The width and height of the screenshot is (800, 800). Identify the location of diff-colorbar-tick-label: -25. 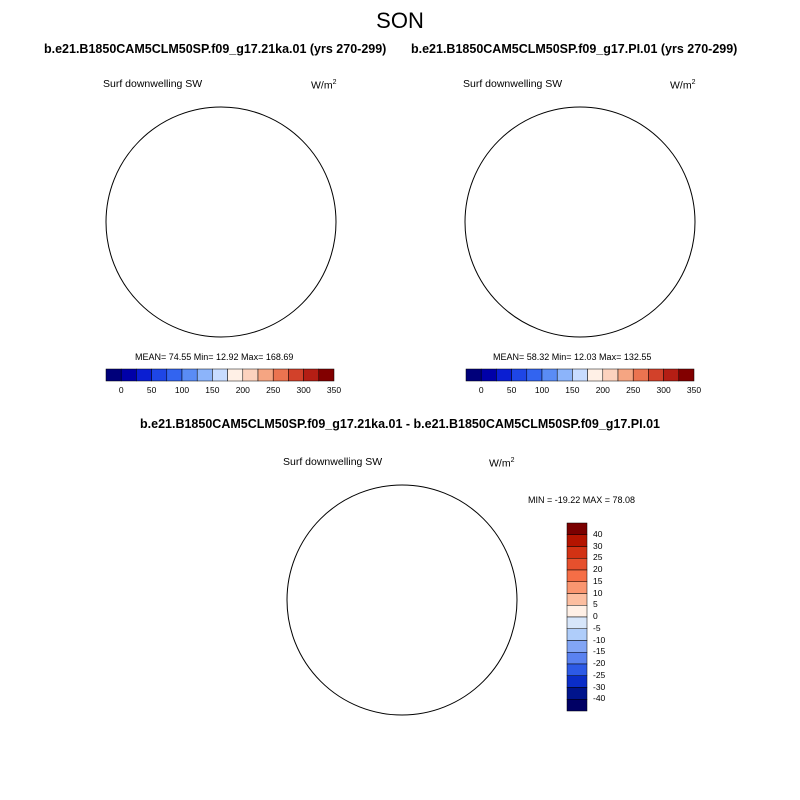
(599, 674).